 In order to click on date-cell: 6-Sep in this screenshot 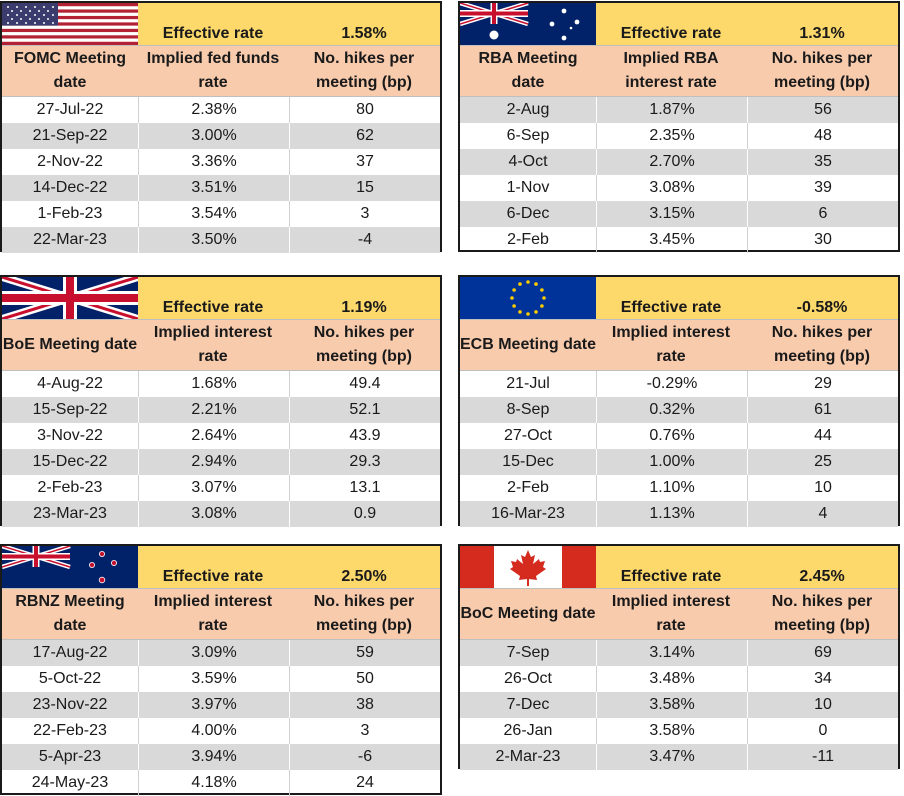, I will do `click(528, 136)`.